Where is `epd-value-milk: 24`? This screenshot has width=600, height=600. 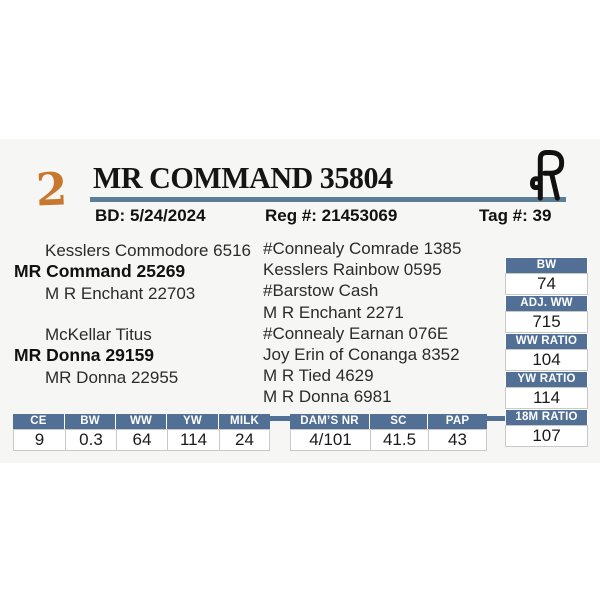
epd-value-milk: 24 is located at coordinates (244, 440).